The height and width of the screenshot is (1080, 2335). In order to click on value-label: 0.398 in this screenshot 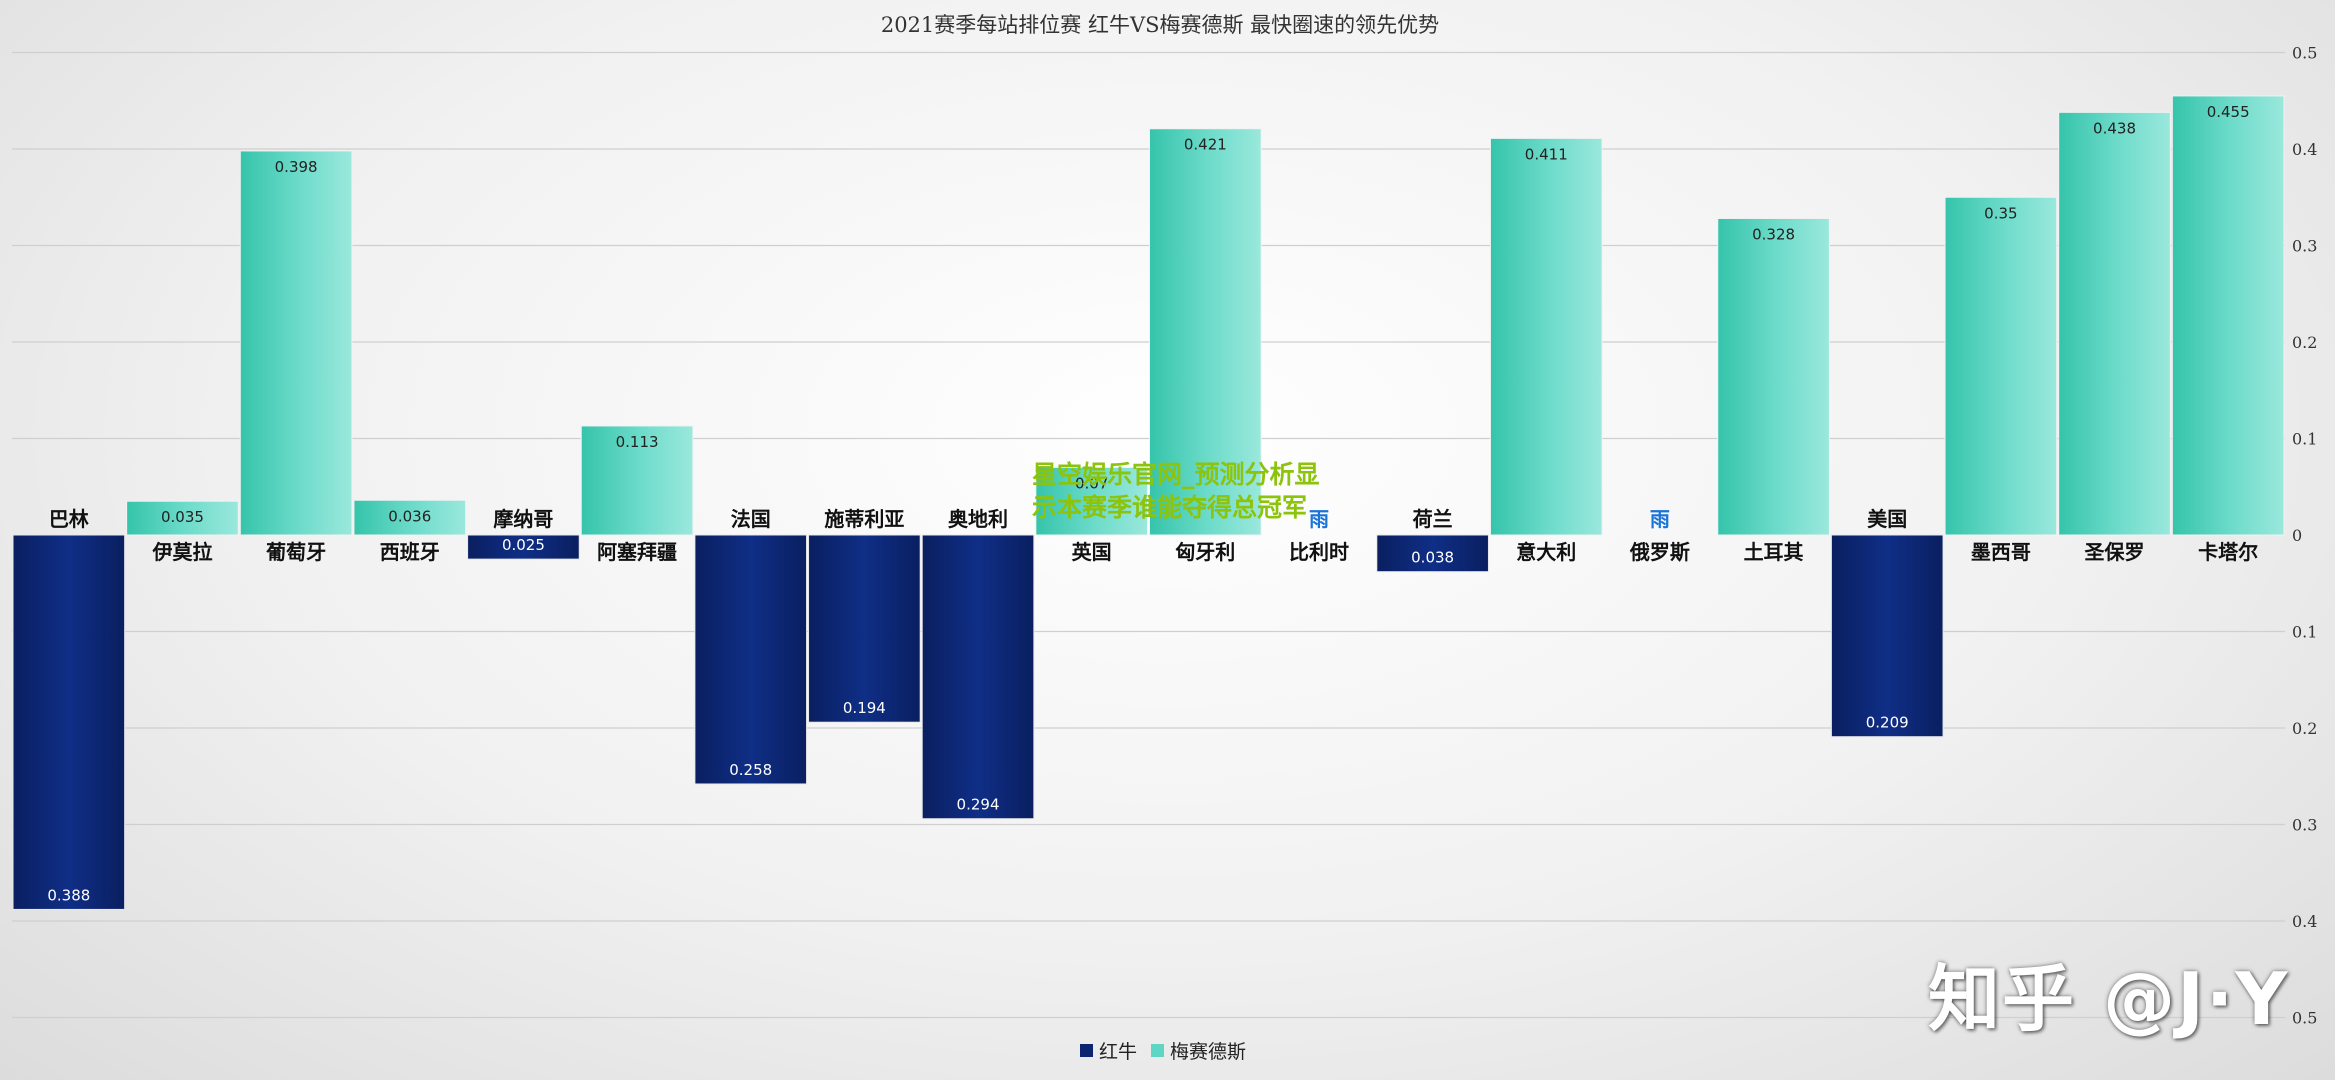, I will do `click(296, 167)`.